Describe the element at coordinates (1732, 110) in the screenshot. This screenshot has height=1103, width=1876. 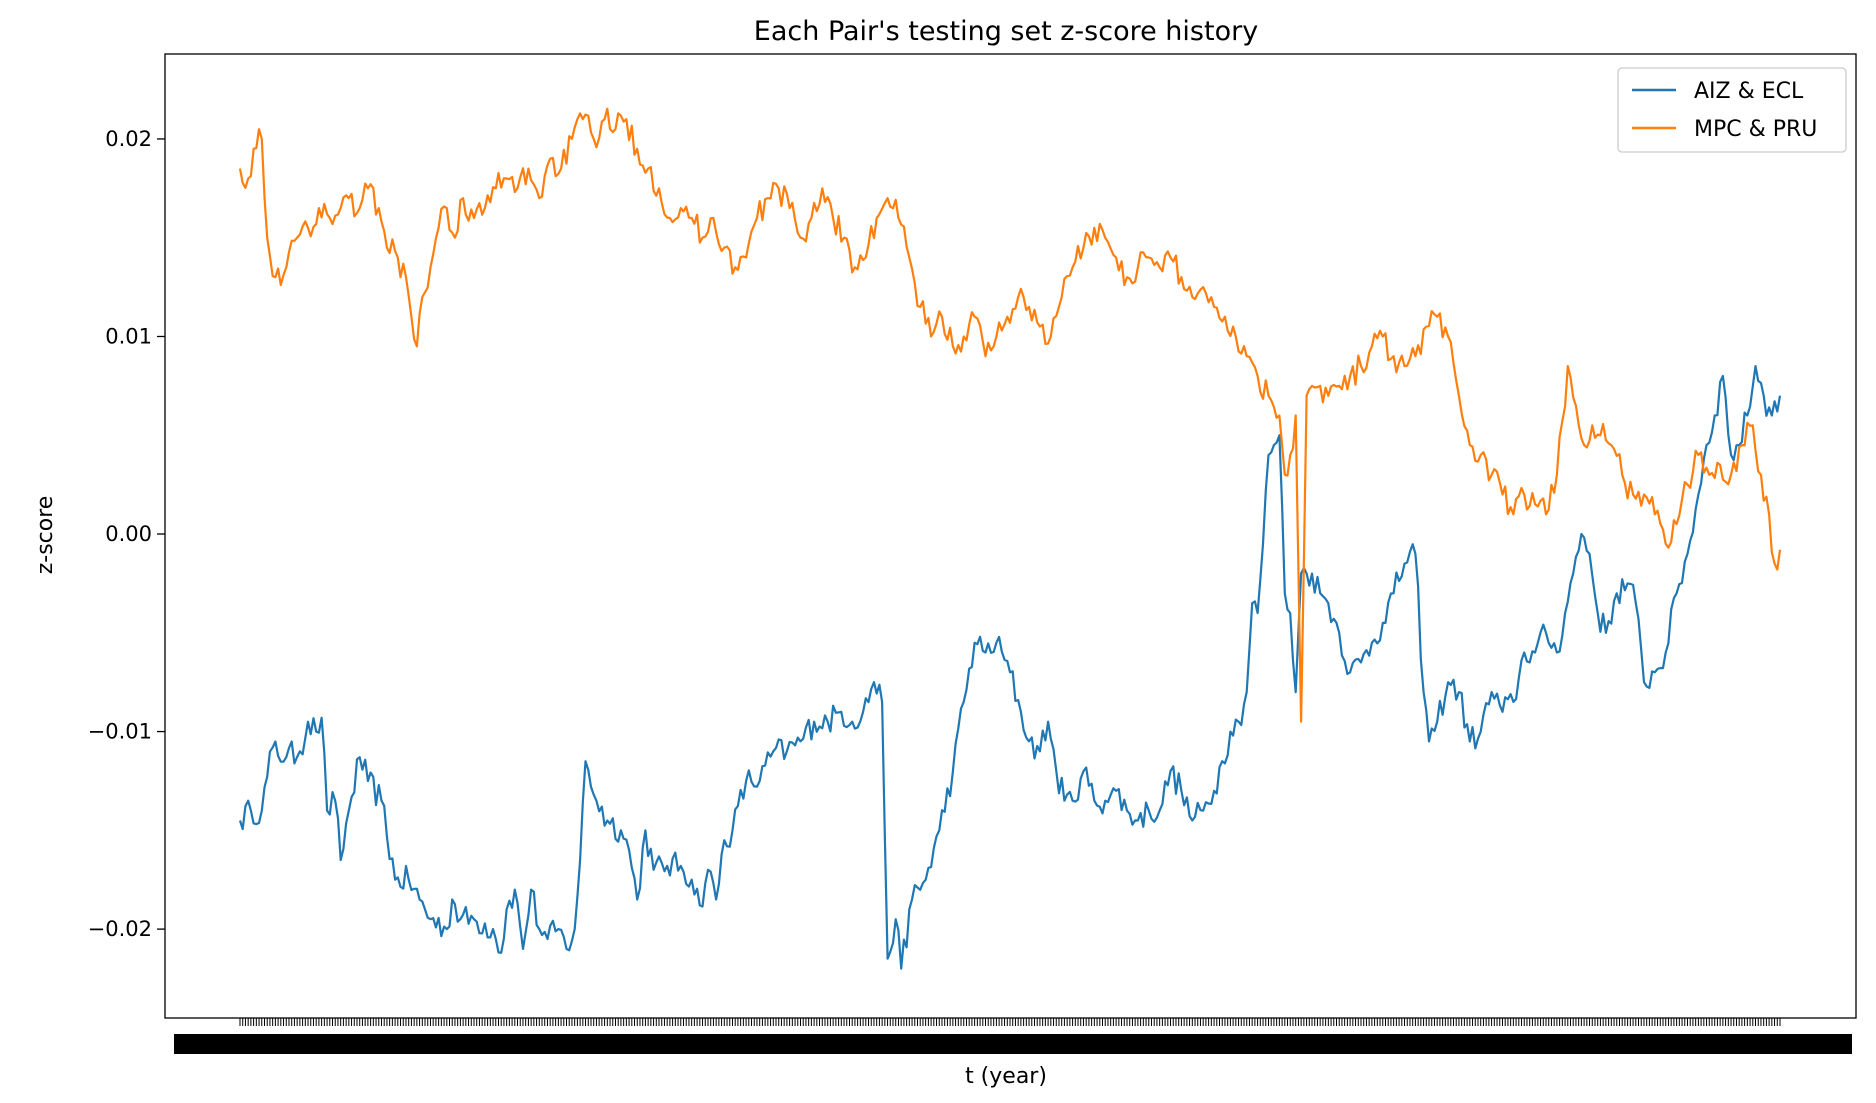
I see `legend: AIZ & ECL MPC & PRU` at that location.